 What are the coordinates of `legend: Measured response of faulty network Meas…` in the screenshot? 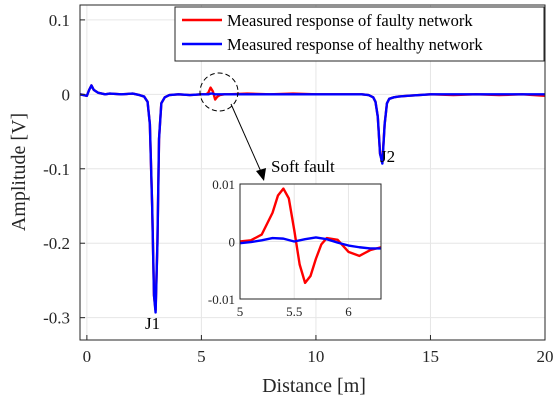 It's located at (359, 34).